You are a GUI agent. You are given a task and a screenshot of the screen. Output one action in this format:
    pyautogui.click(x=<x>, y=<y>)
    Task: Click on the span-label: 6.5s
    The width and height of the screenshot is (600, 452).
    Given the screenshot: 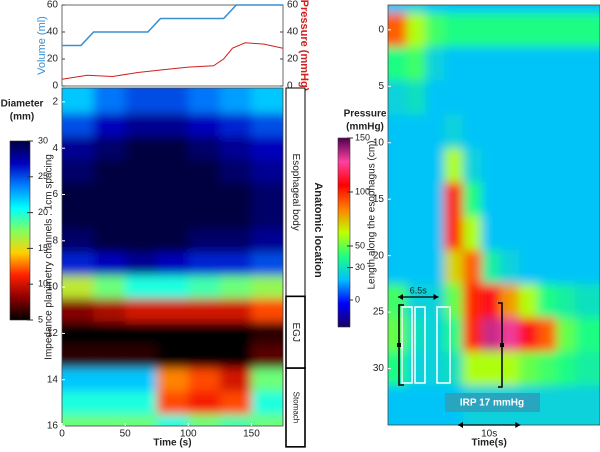 What is the action you would take?
    pyautogui.click(x=419, y=290)
    